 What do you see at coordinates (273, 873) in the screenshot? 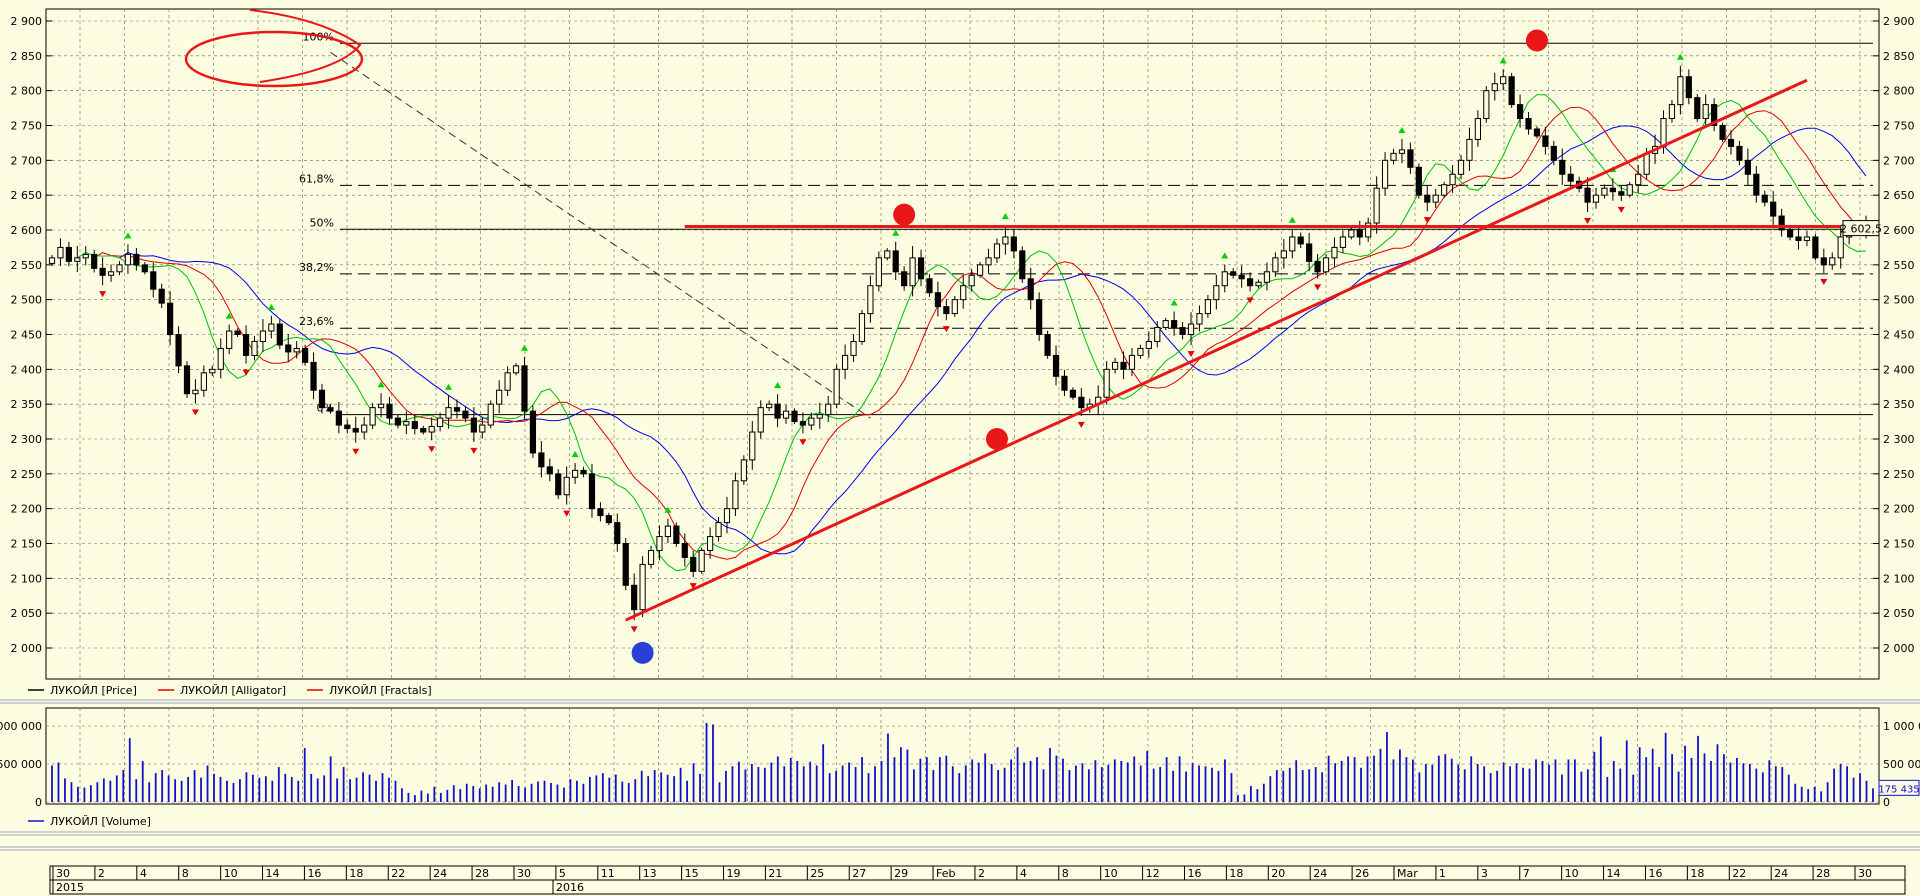
I see `time-label: 14` at bounding box center [273, 873].